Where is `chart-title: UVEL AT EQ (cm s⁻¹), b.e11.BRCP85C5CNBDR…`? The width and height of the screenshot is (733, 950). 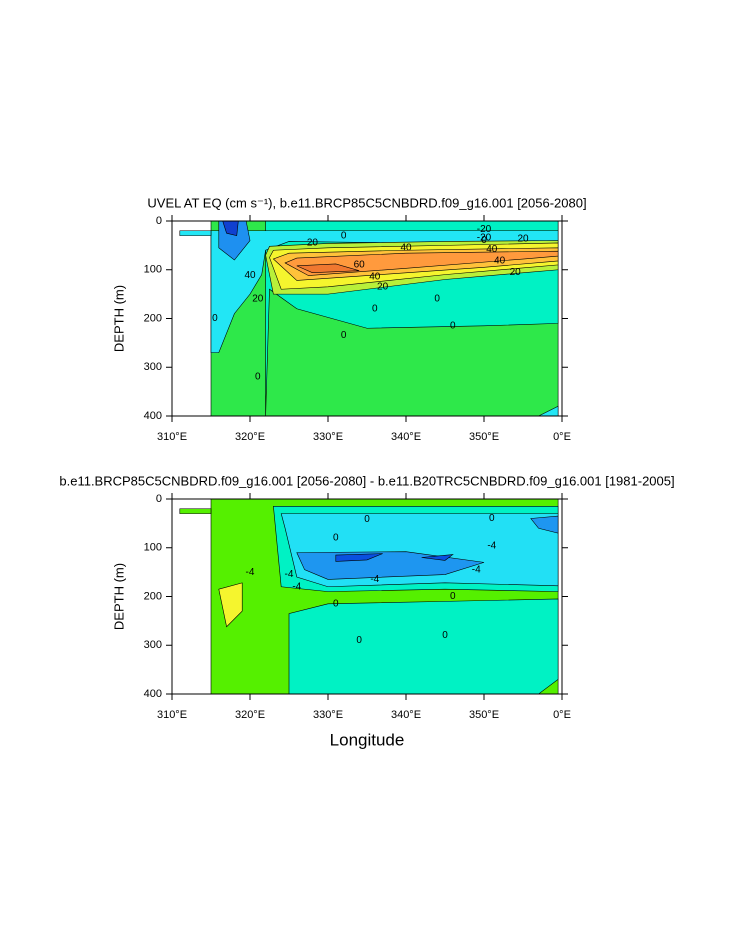 chart-title: UVEL AT EQ (cm s⁻¹), b.e11.BRCP85C5CNBDR… is located at coordinates (366, 202).